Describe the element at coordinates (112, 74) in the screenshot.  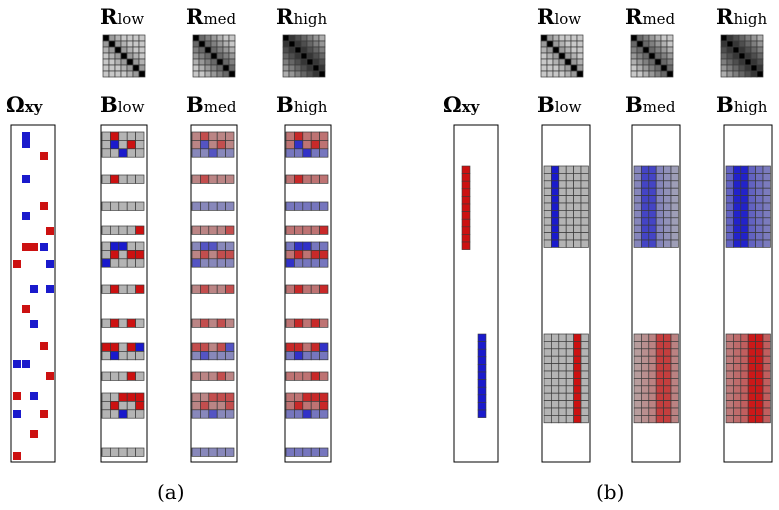
I see `r-matrix-a-0-cell` at that location.